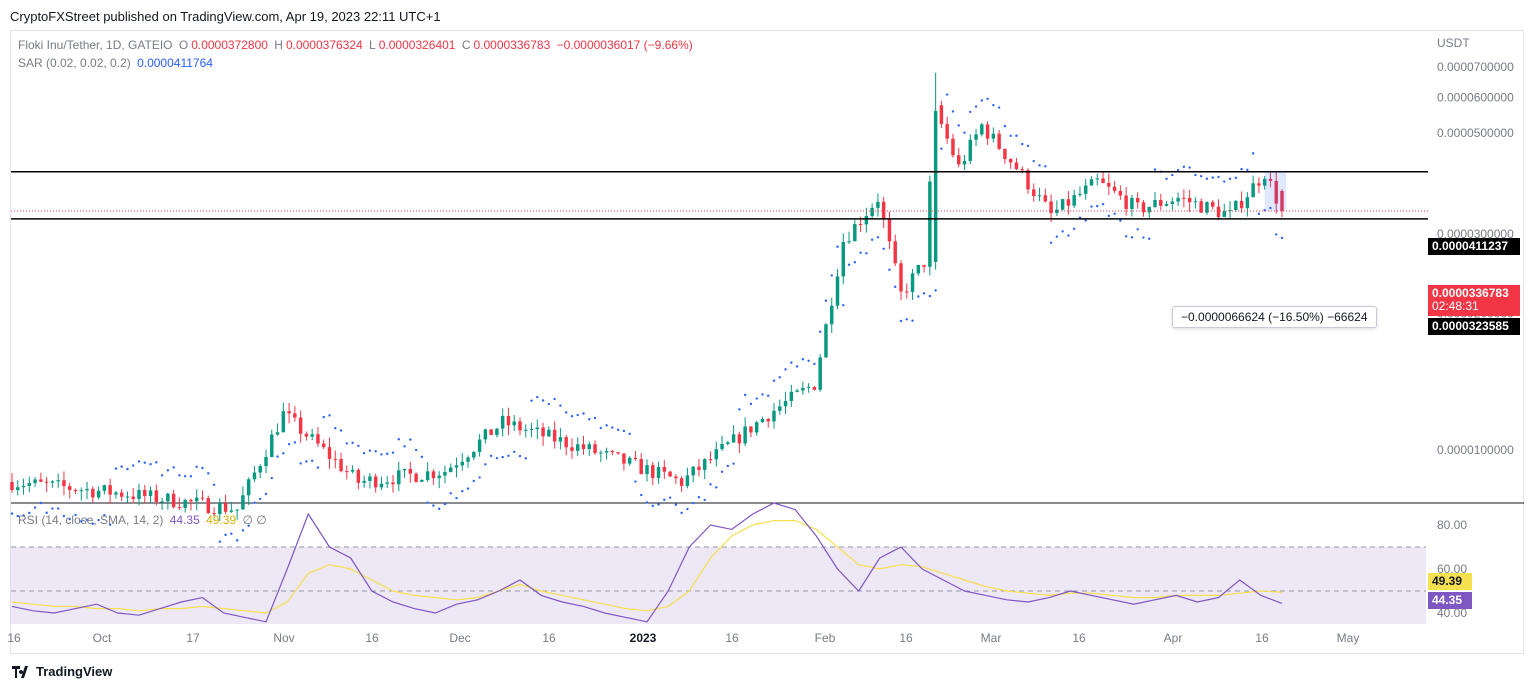  I want to click on rsi-label: RSI (14, close, SMA, 14, 2), so click(91, 520).